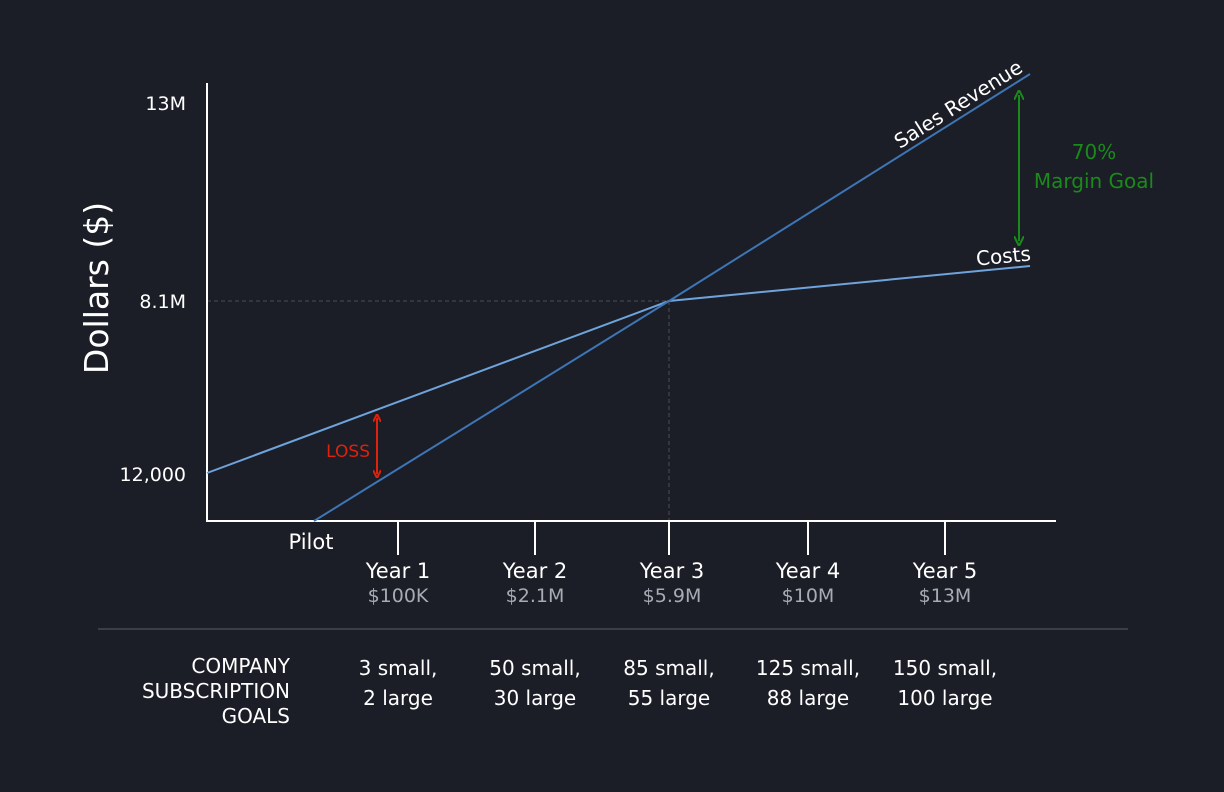 The image size is (1224, 792). What do you see at coordinates (165, 104) in the screenshot?
I see `y-tick-label: 13M` at bounding box center [165, 104].